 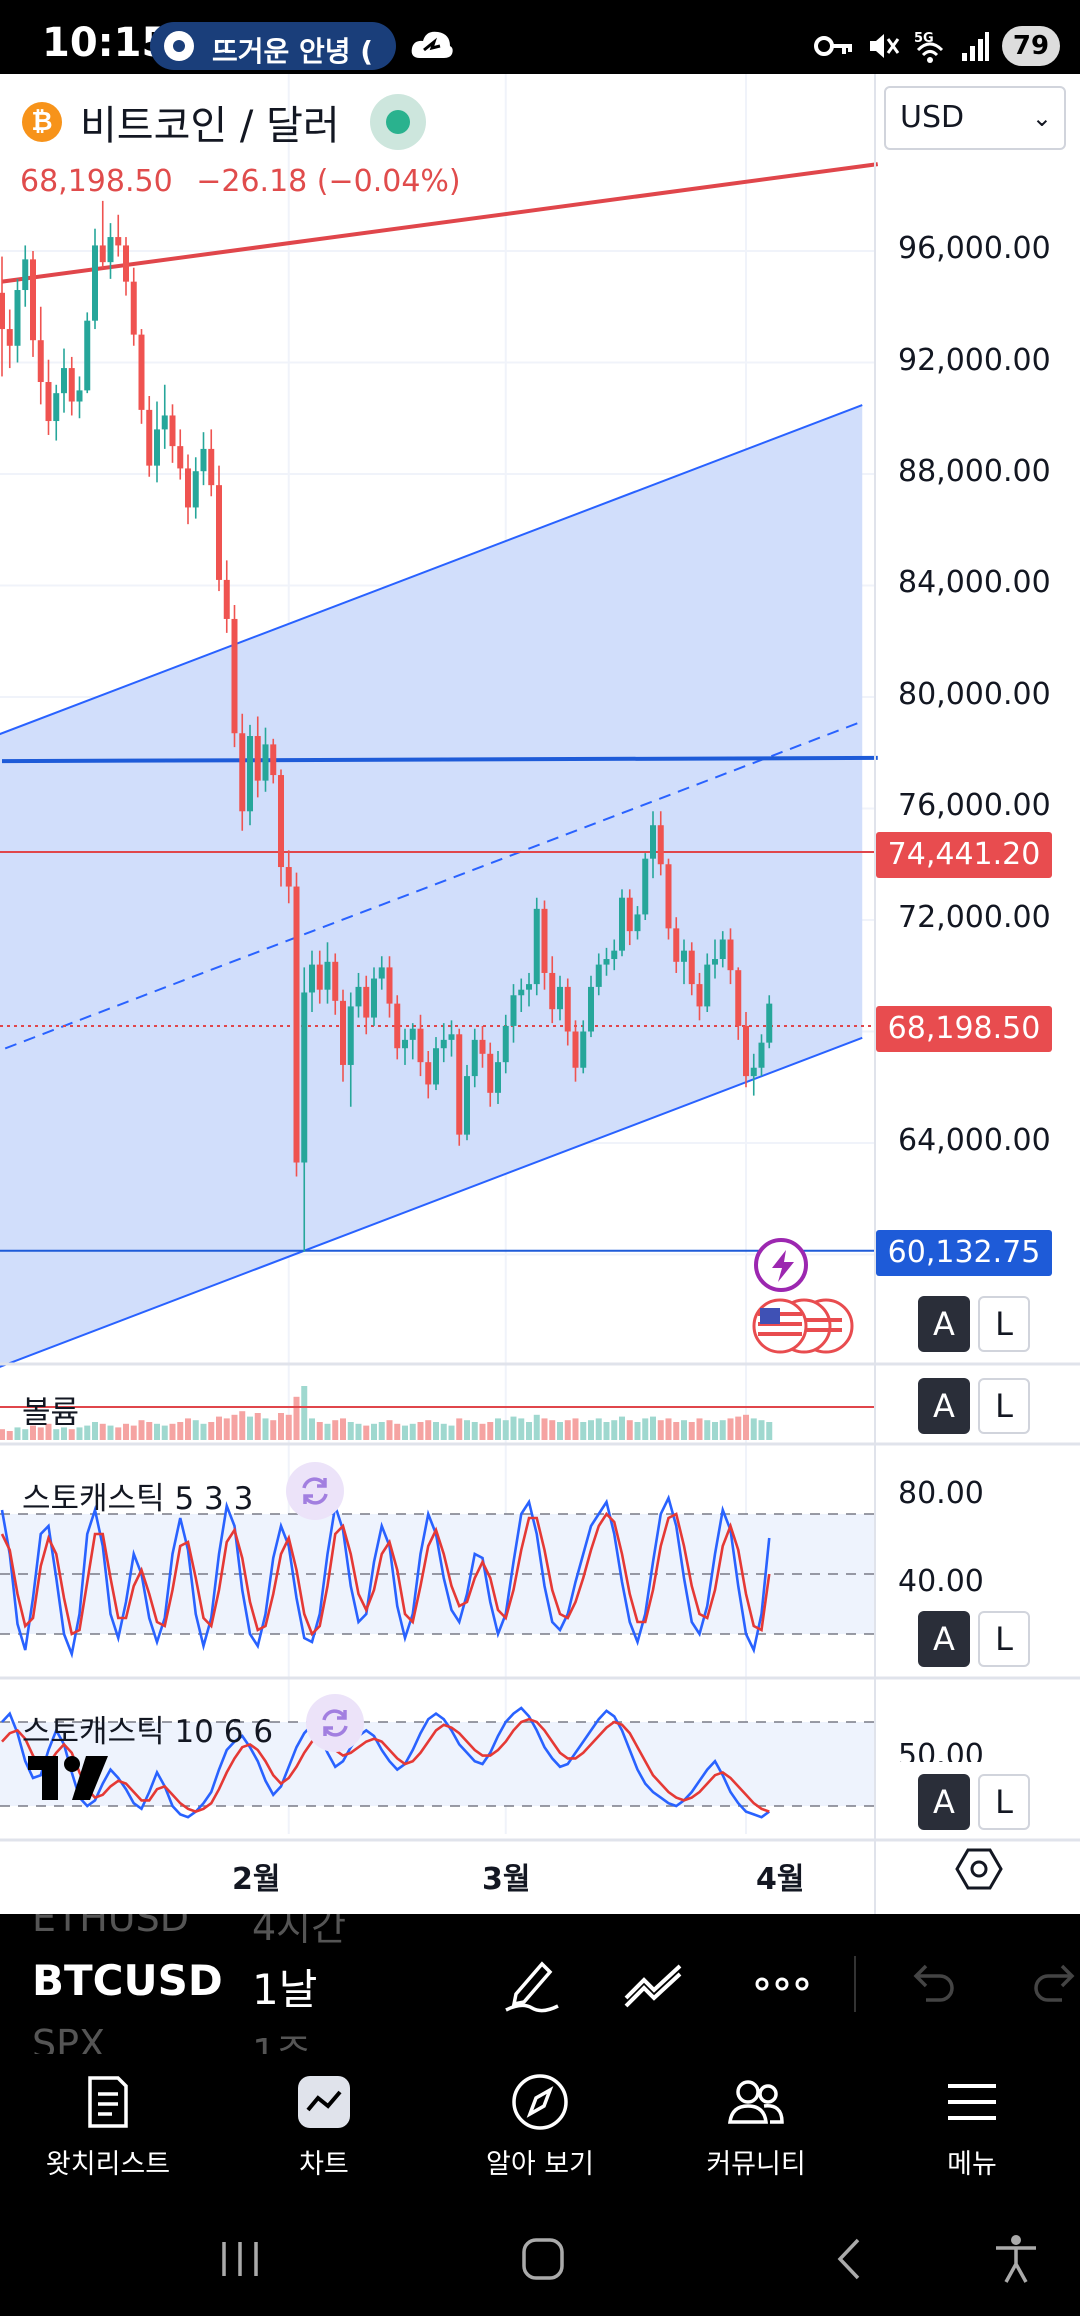 I want to click on nav-watchlist: 왓치리스트, so click(x=108, y=2129).